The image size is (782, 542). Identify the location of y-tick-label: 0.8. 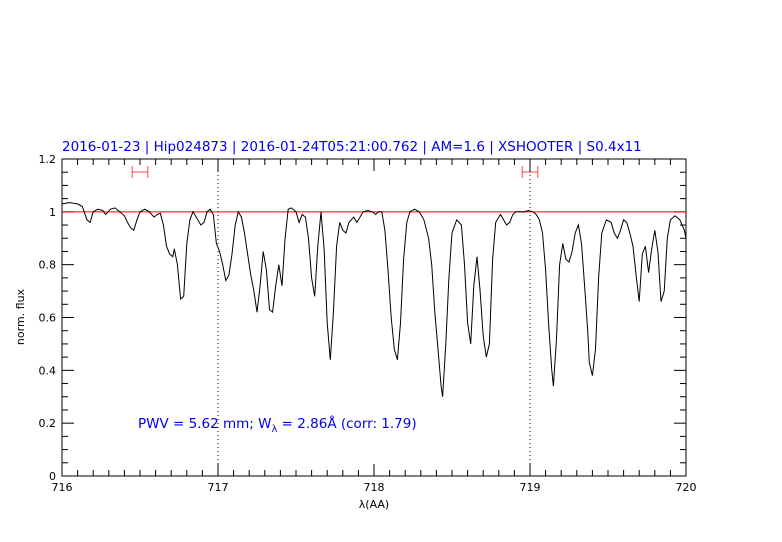
(48, 265).